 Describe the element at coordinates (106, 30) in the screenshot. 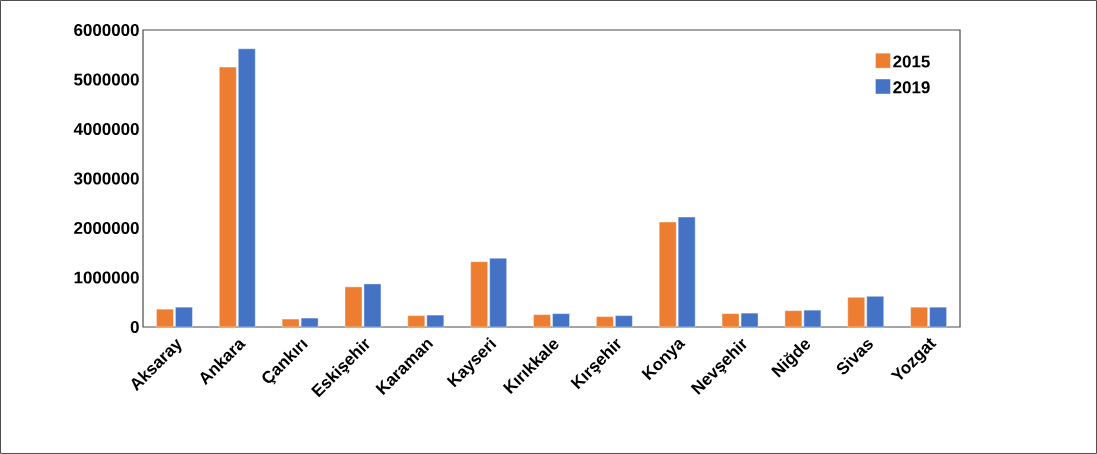

I see `y-tick-label: 6000000` at that location.